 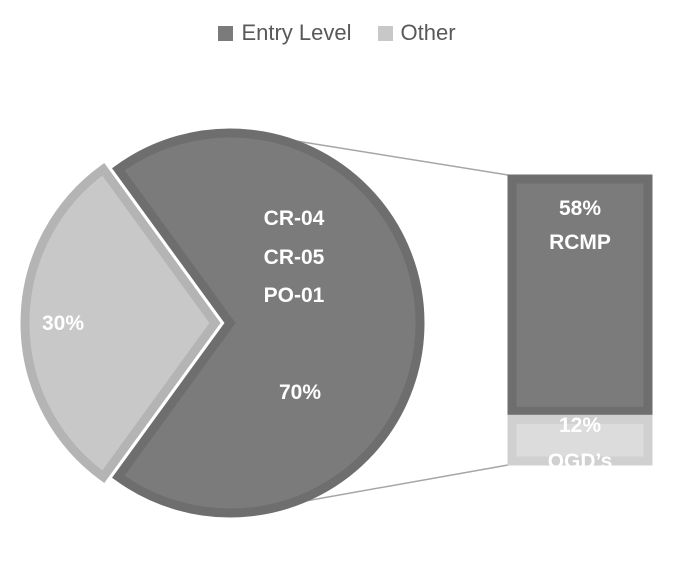 I want to click on legend-label: Entry Level, so click(x=296, y=32).